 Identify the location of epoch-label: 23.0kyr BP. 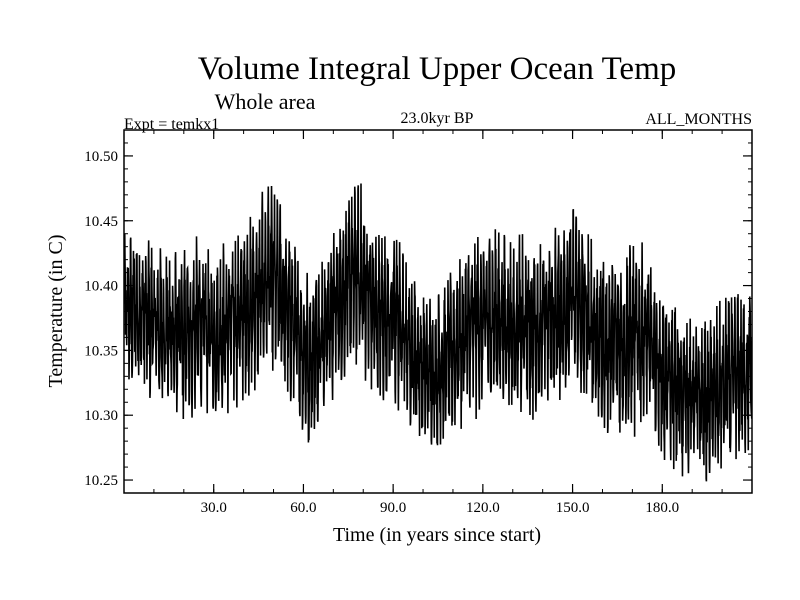
(437, 118).